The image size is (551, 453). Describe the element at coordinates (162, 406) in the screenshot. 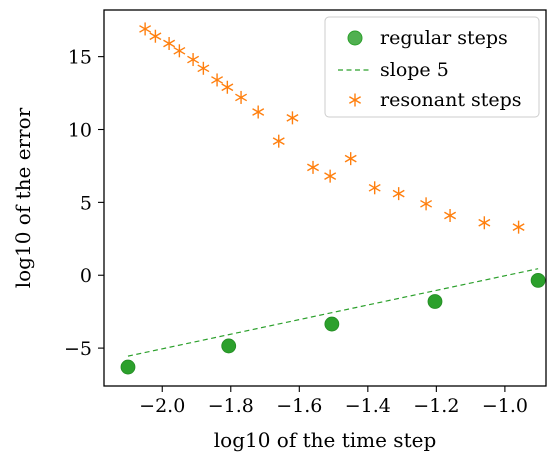

I see `x-tick-label: −2.0` at that location.